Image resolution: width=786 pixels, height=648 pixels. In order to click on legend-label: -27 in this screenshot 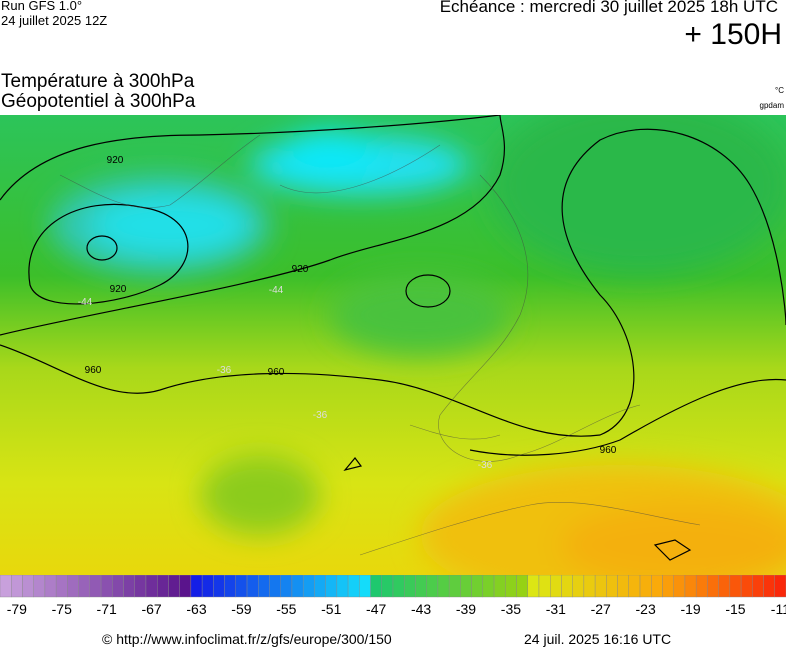, I will do `click(601, 609)`.